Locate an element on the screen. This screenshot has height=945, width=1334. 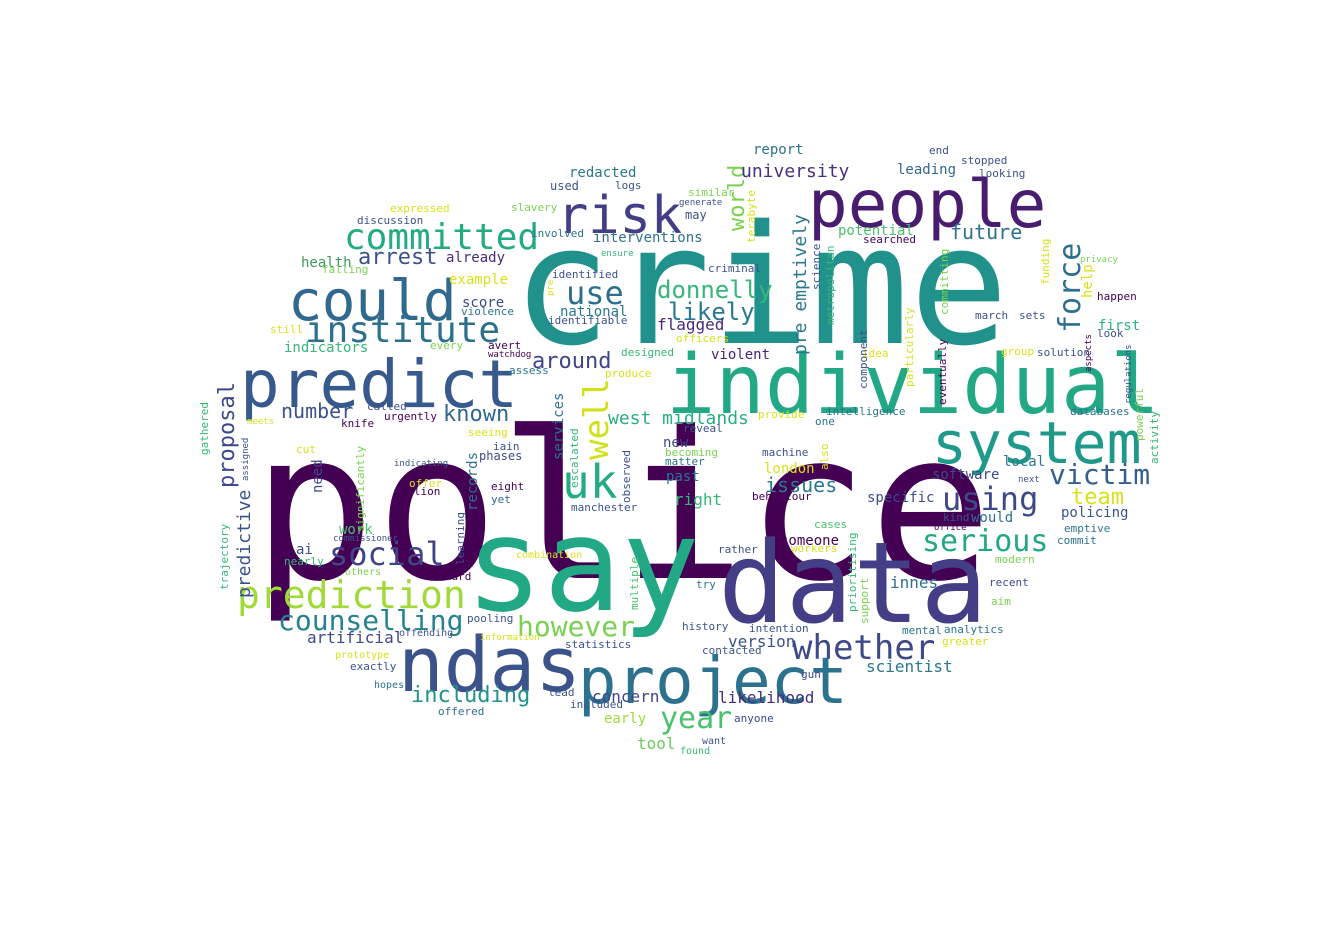
cloud-word: others is located at coordinates (363, 572).